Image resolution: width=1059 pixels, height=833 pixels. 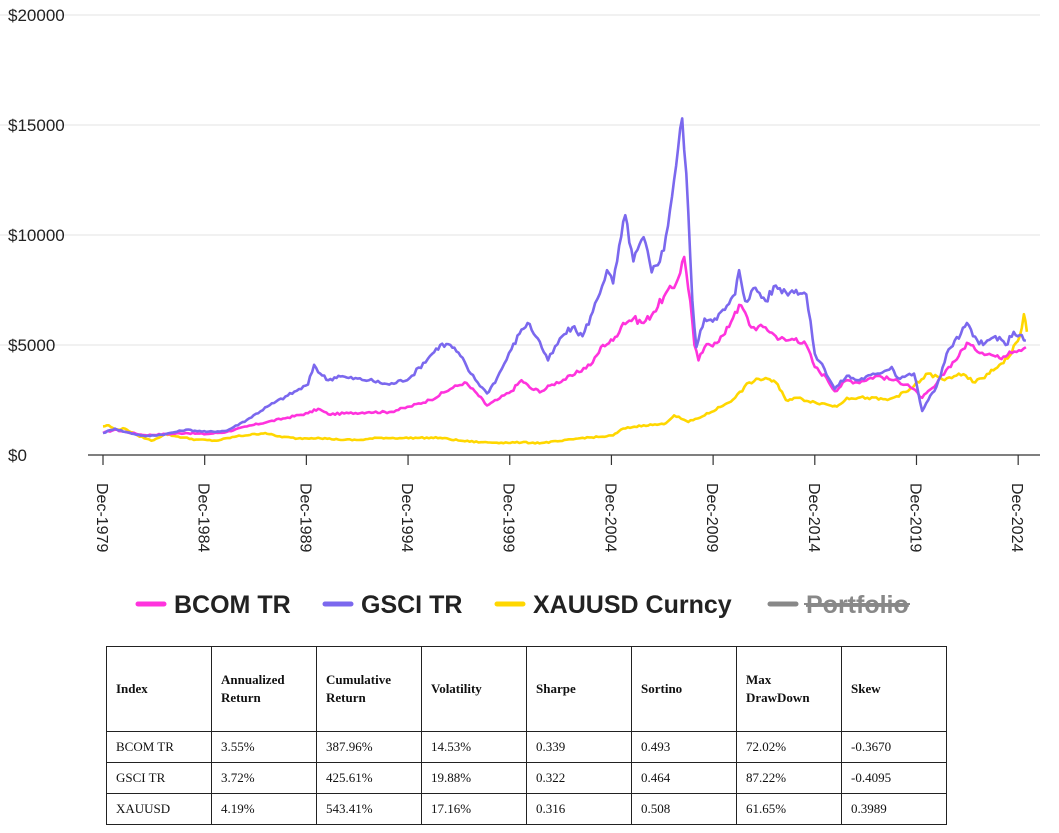 I want to click on table-cell: 0.464, so click(x=684, y=778).